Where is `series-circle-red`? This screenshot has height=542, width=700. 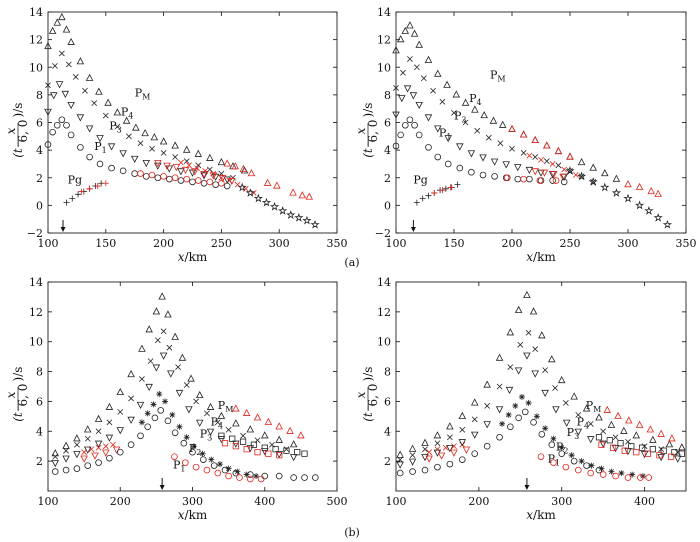
series-circle-red is located at coordinates (532, 179).